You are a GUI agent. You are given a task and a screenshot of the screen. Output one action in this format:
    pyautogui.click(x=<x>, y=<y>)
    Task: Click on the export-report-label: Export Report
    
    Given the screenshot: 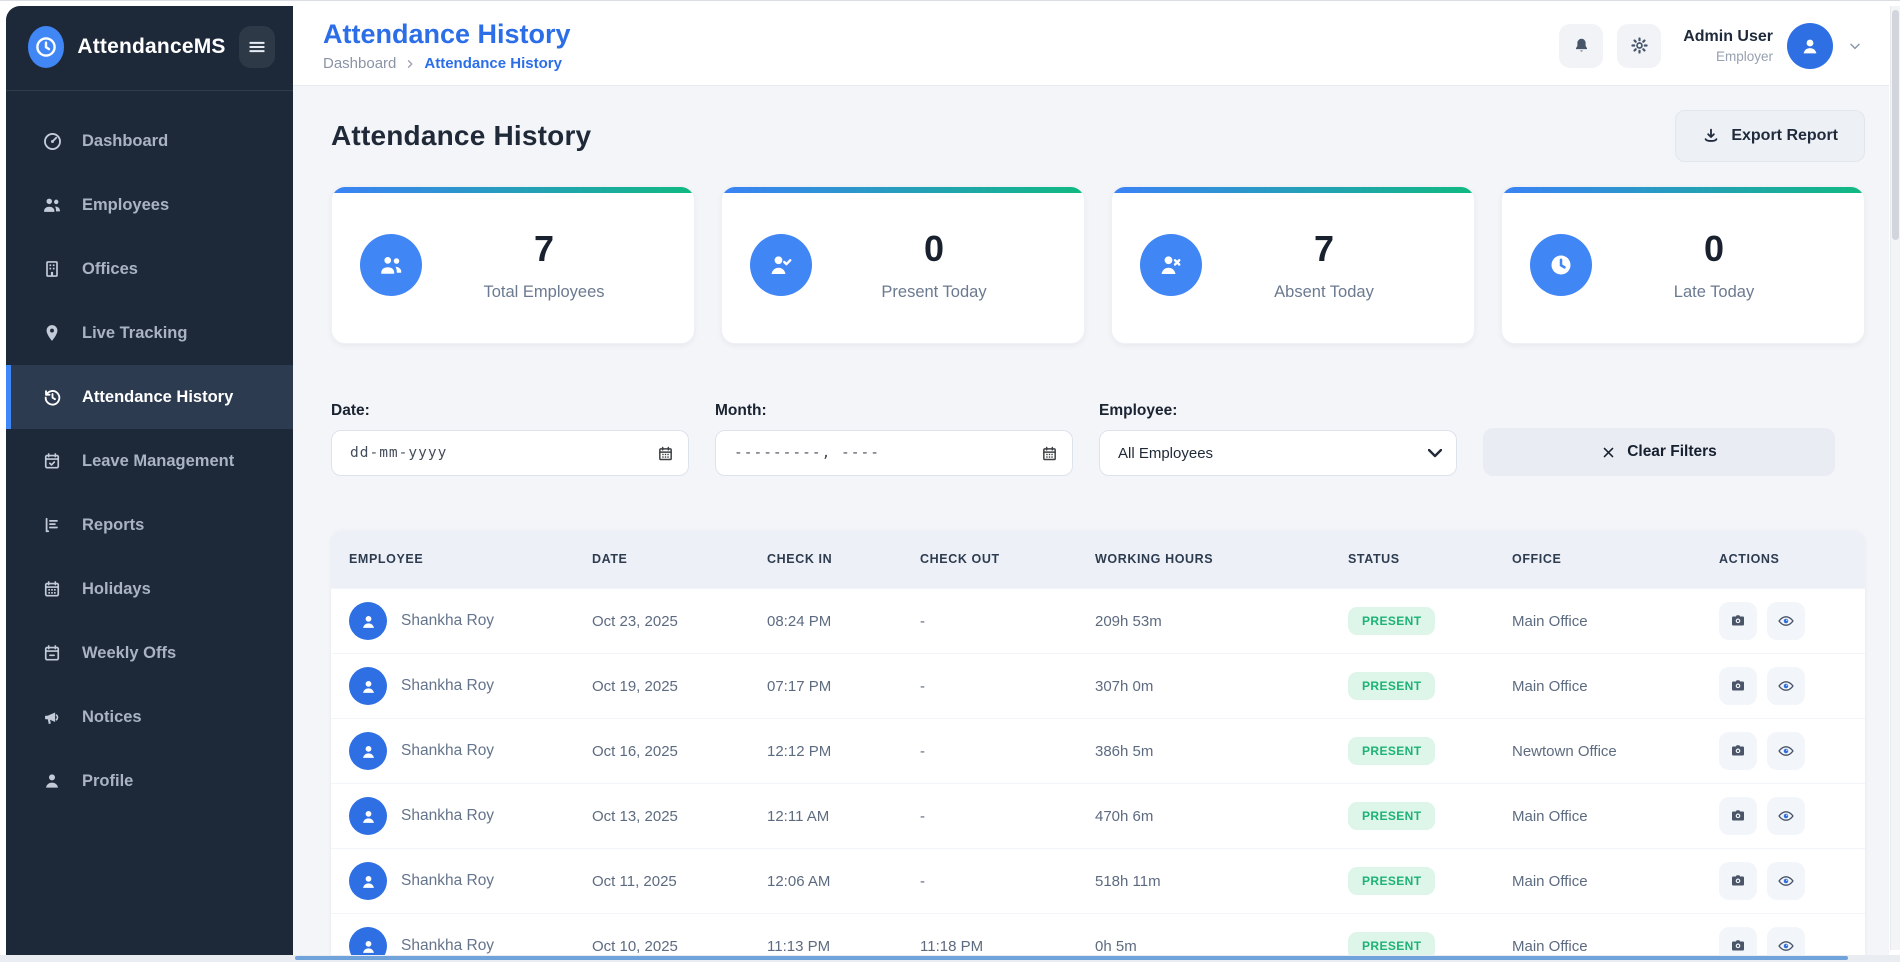 What is the action you would take?
    pyautogui.click(x=1784, y=135)
    